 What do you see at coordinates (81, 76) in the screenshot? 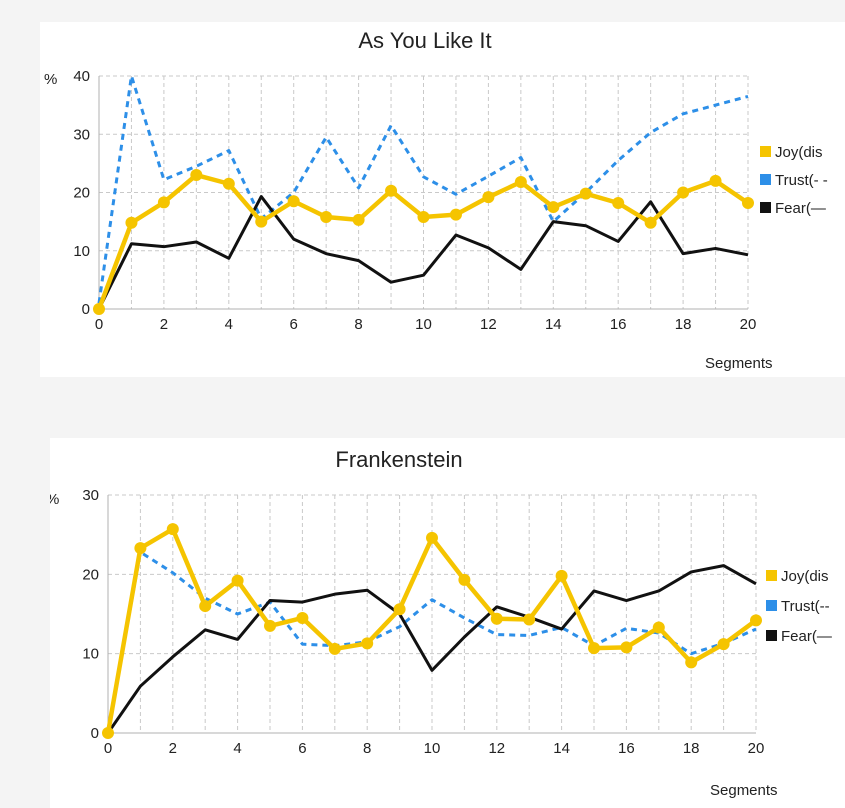
I see `y-tick-label: 40` at bounding box center [81, 76].